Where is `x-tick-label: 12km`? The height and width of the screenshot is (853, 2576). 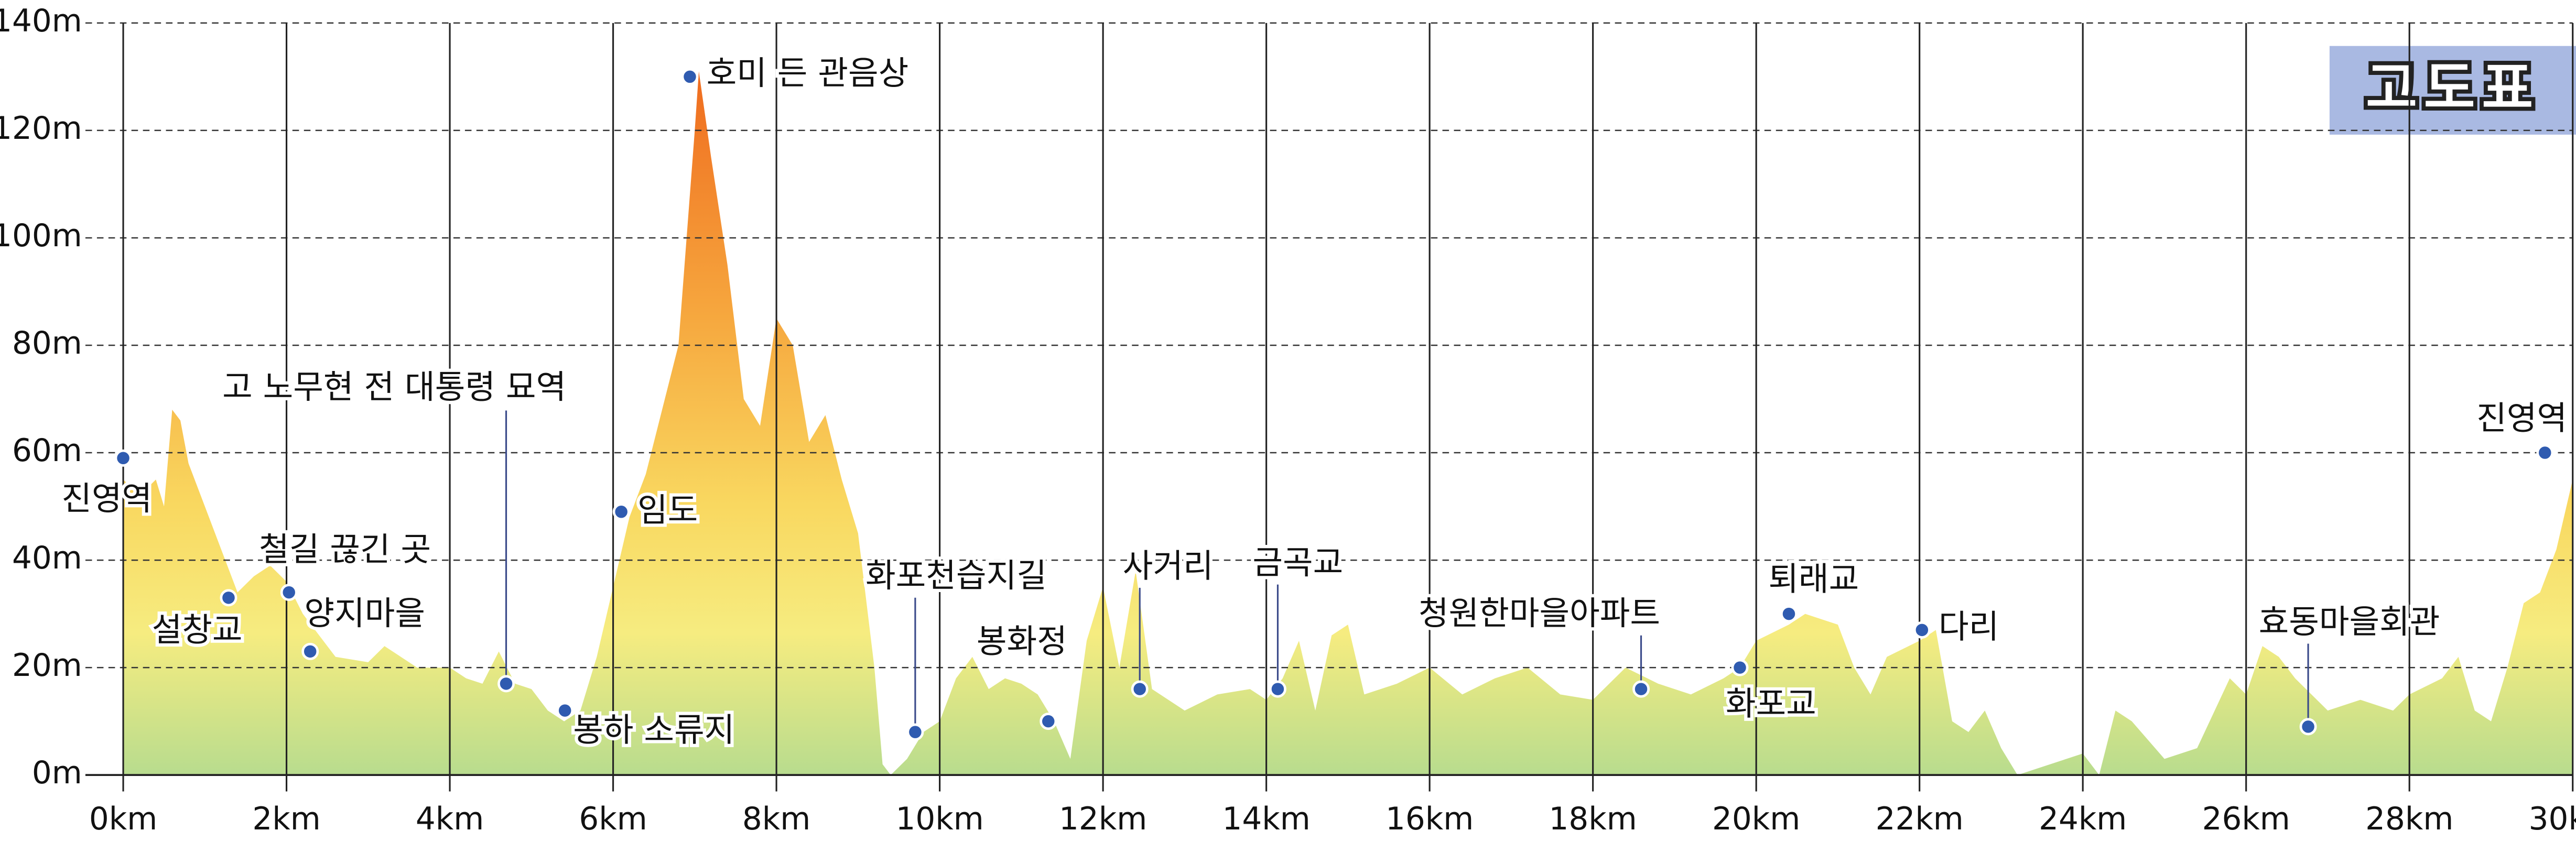
x-tick-label: 12km is located at coordinates (1103, 819).